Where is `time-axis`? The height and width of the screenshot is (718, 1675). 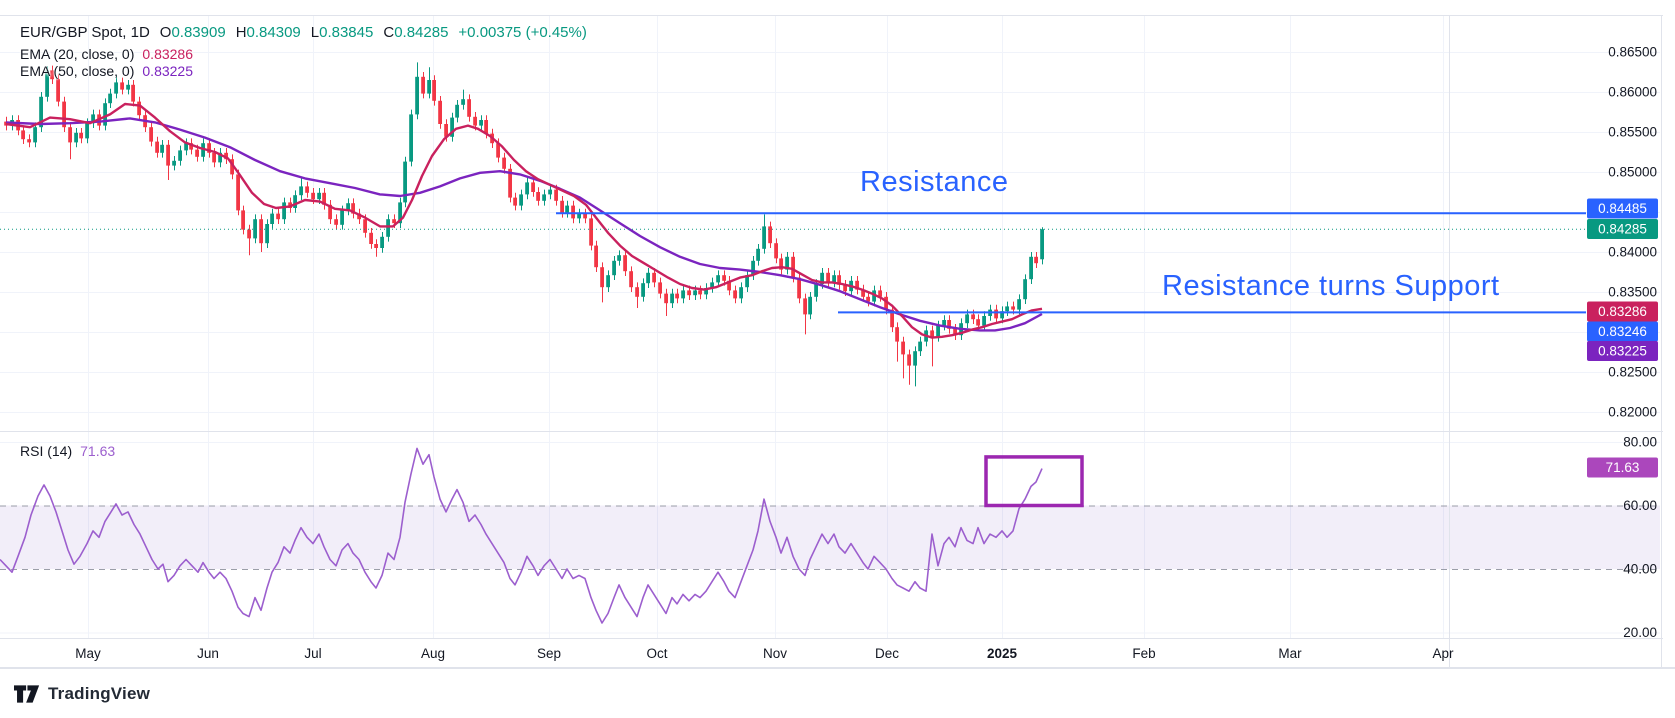 time-axis is located at coordinates (831, 653).